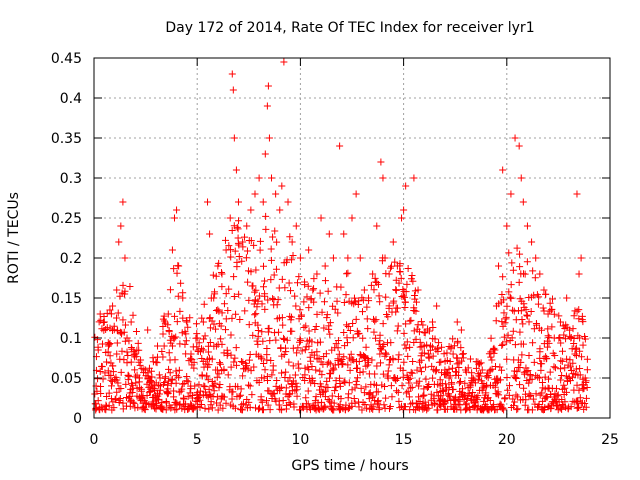 The width and height of the screenshot is (640, 480). I want to click on y-tick-label: 0.3, so click(71, 179).